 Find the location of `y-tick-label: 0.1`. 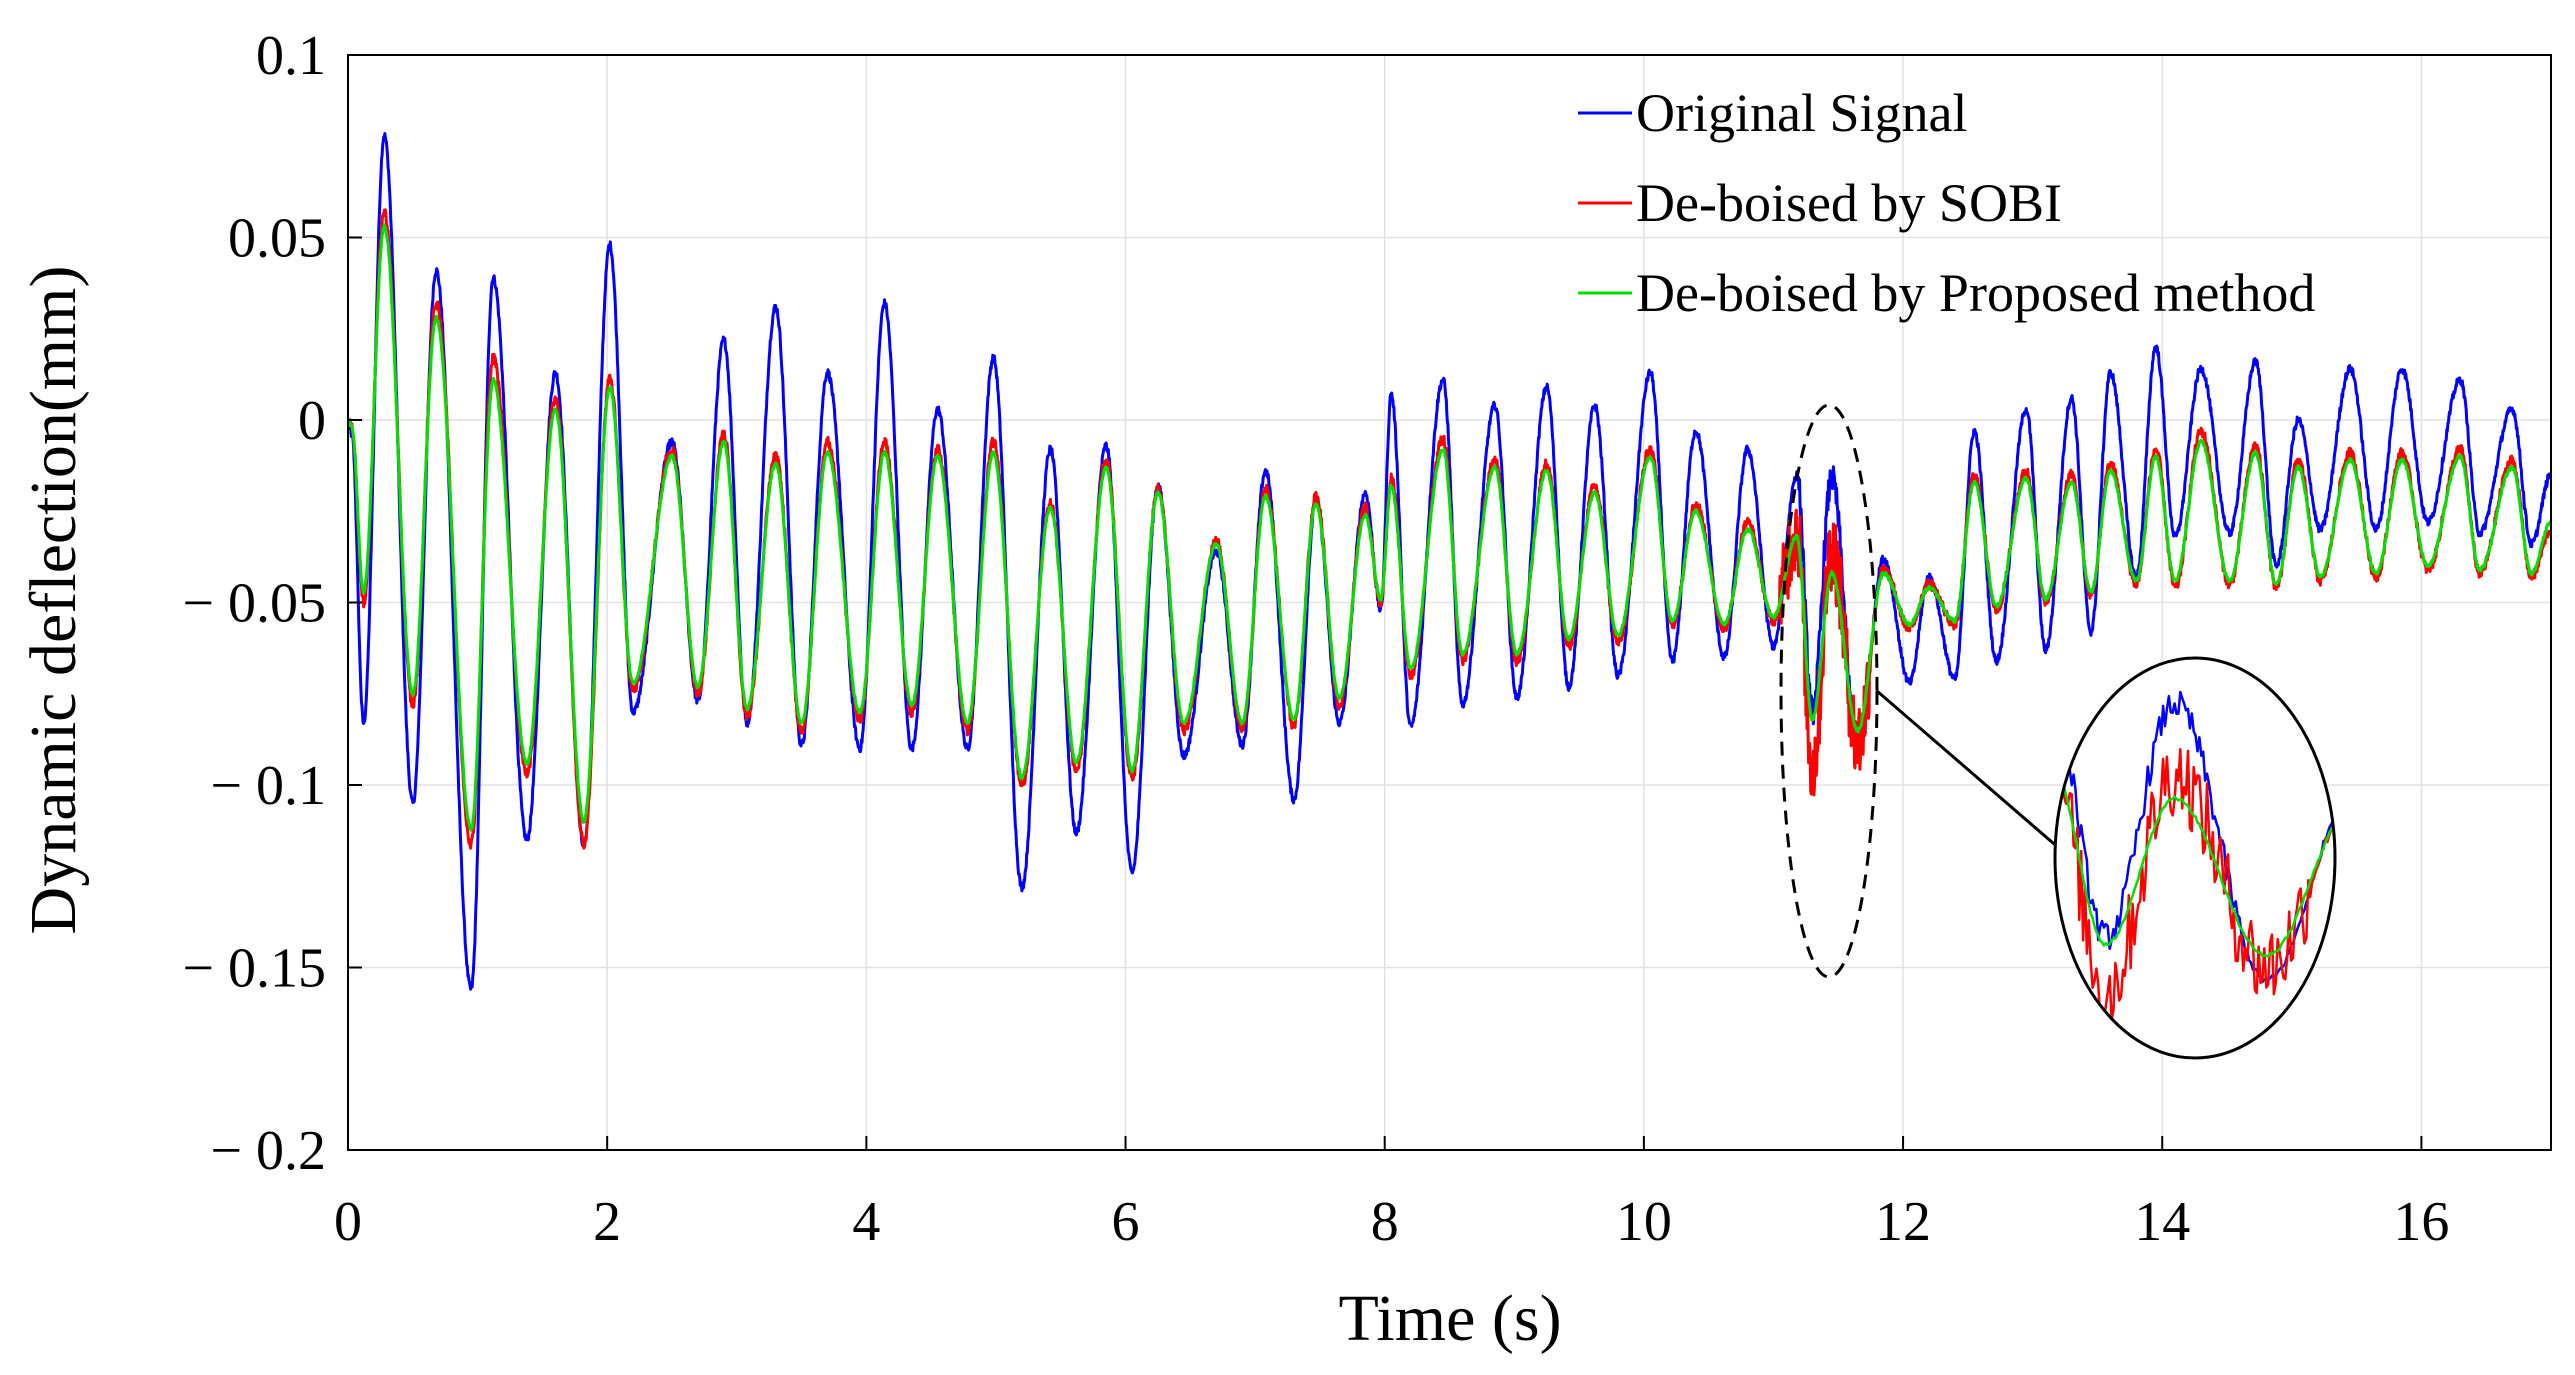

y-tick-label: 0.1 is located at coordinates (291, 56).